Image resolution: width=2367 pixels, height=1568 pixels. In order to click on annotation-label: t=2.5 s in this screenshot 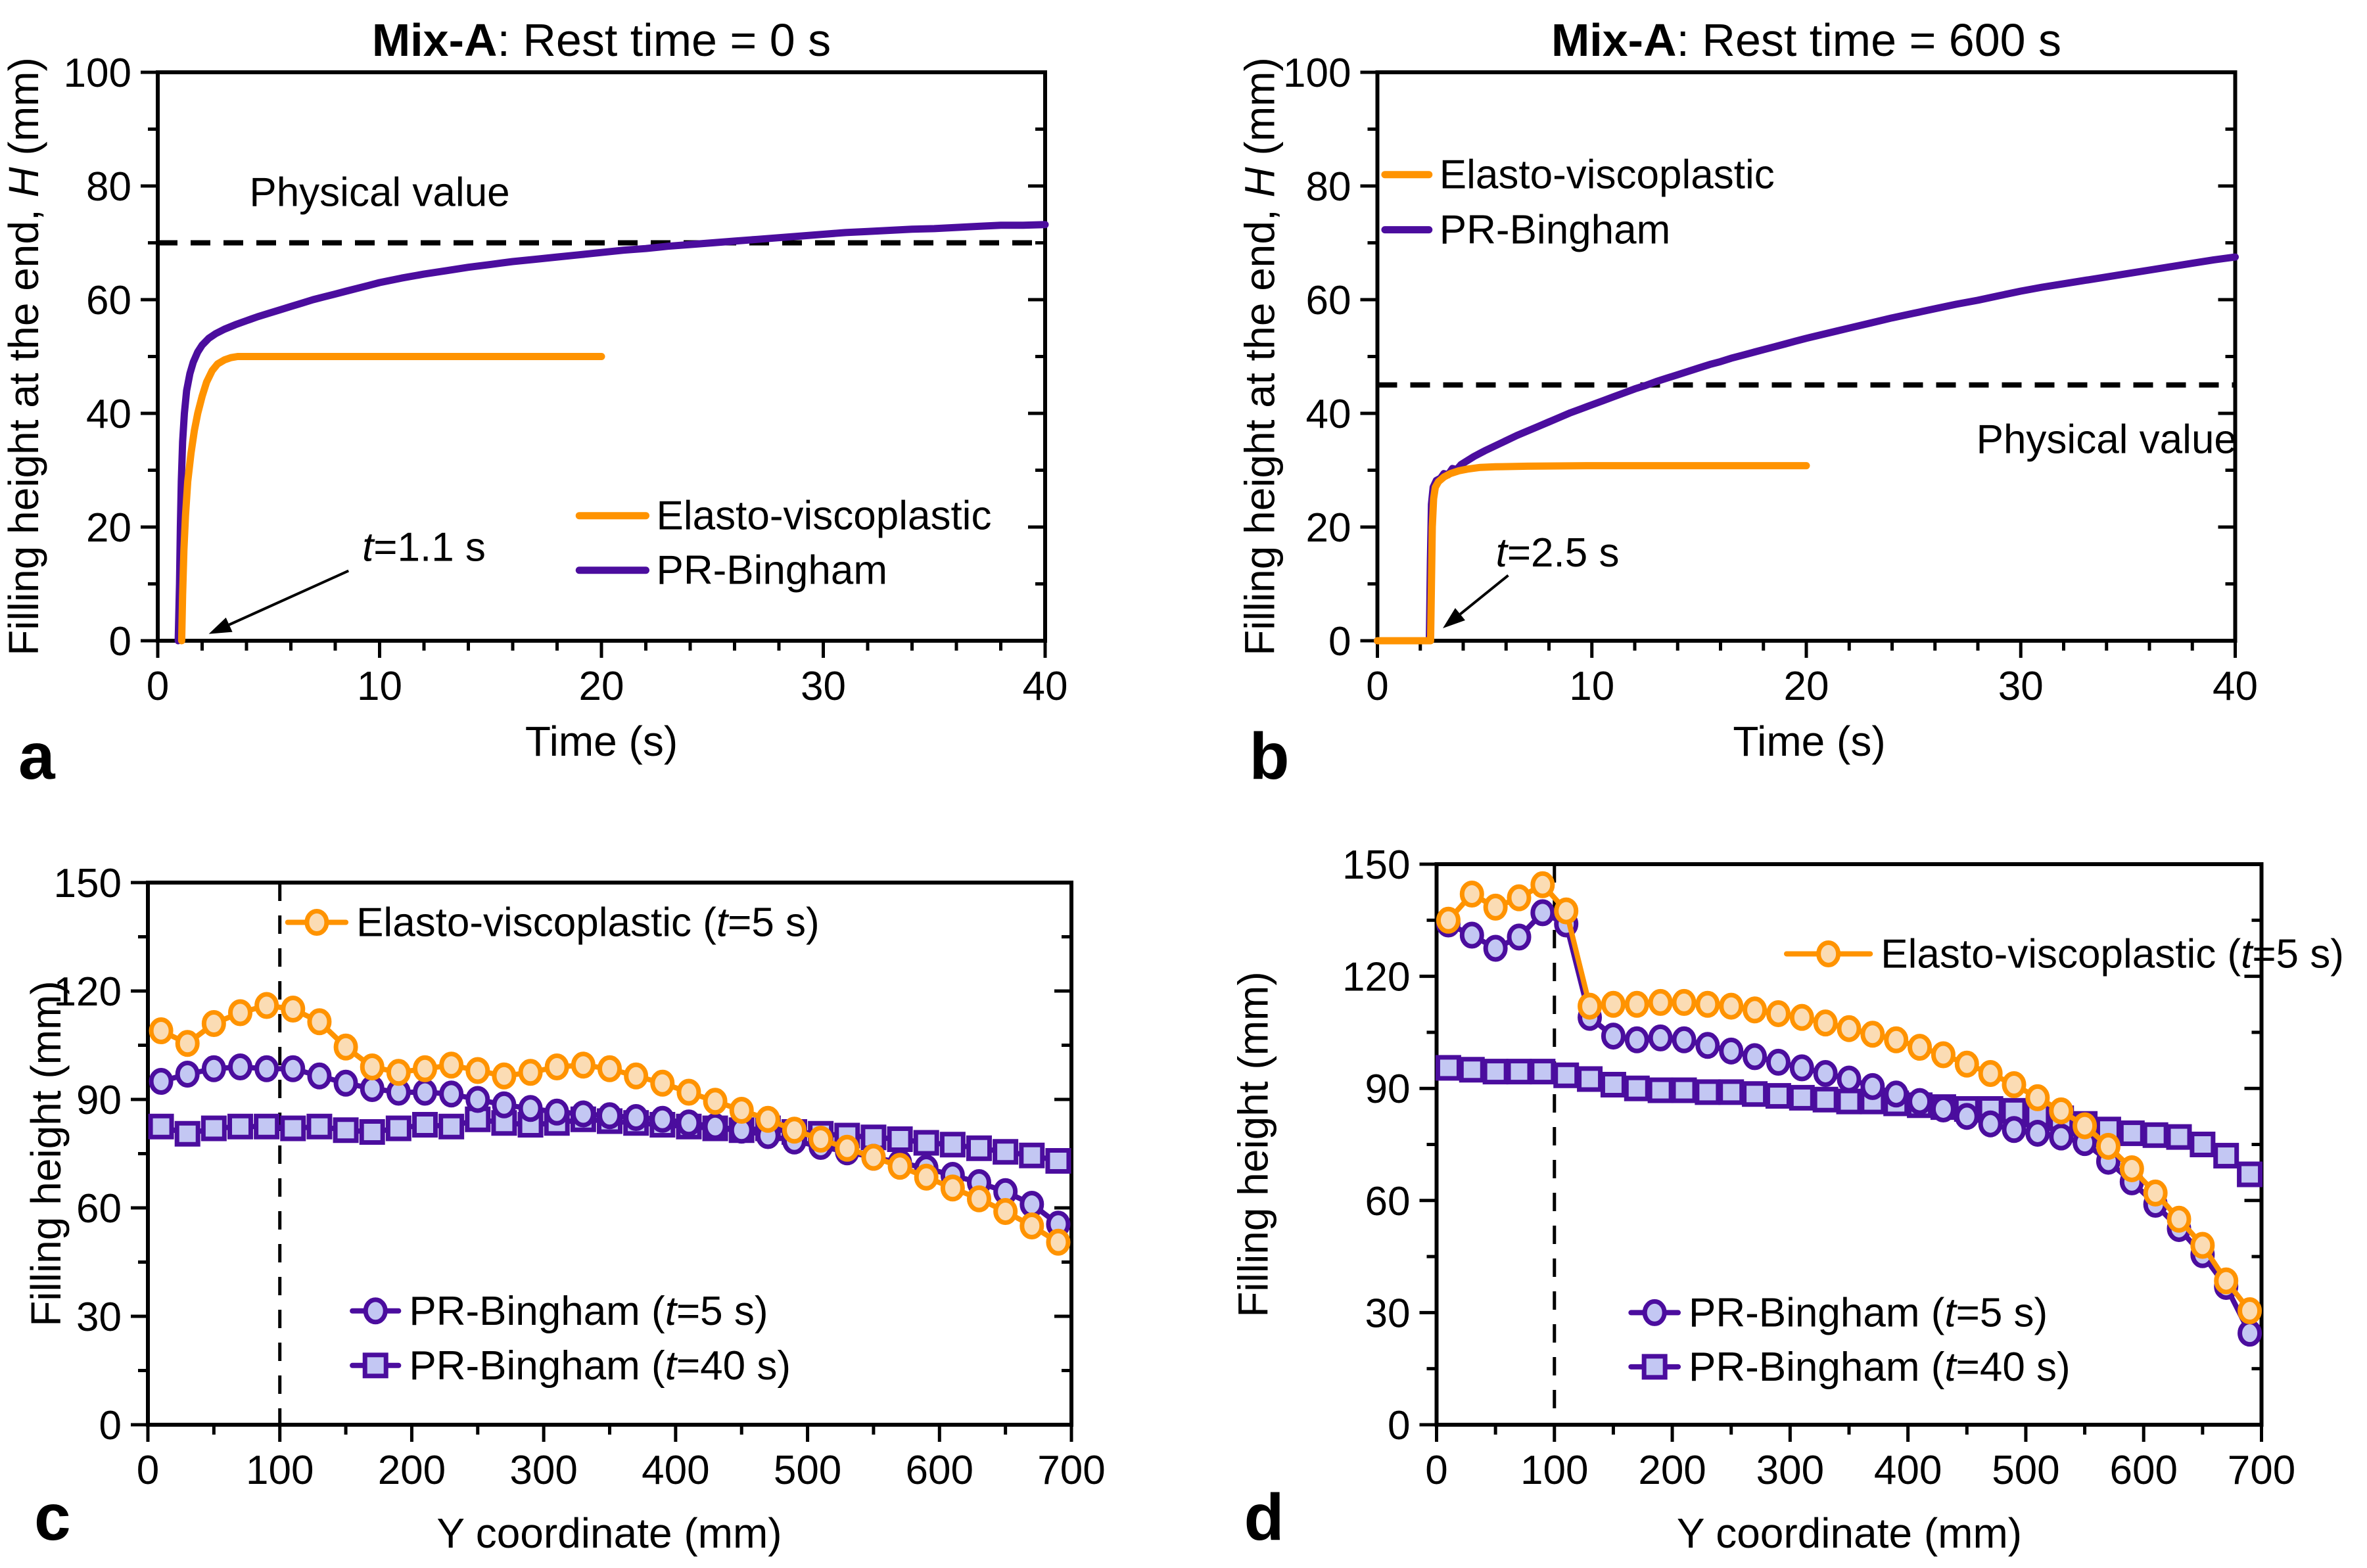, I will do `click(1558, 553)`.